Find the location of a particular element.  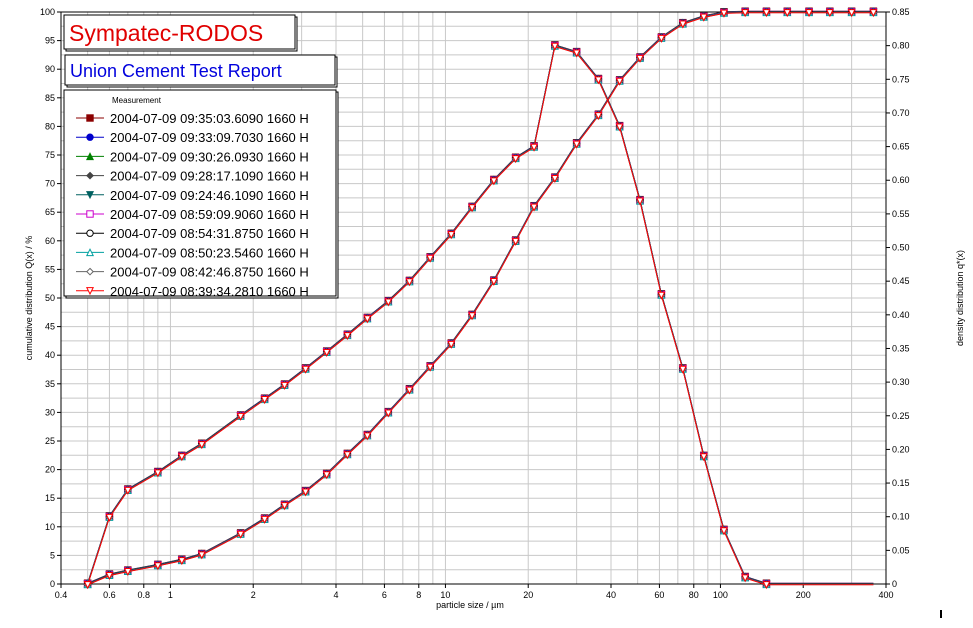

y-left-tick-label: 60 is located at coordinates (50, 241).